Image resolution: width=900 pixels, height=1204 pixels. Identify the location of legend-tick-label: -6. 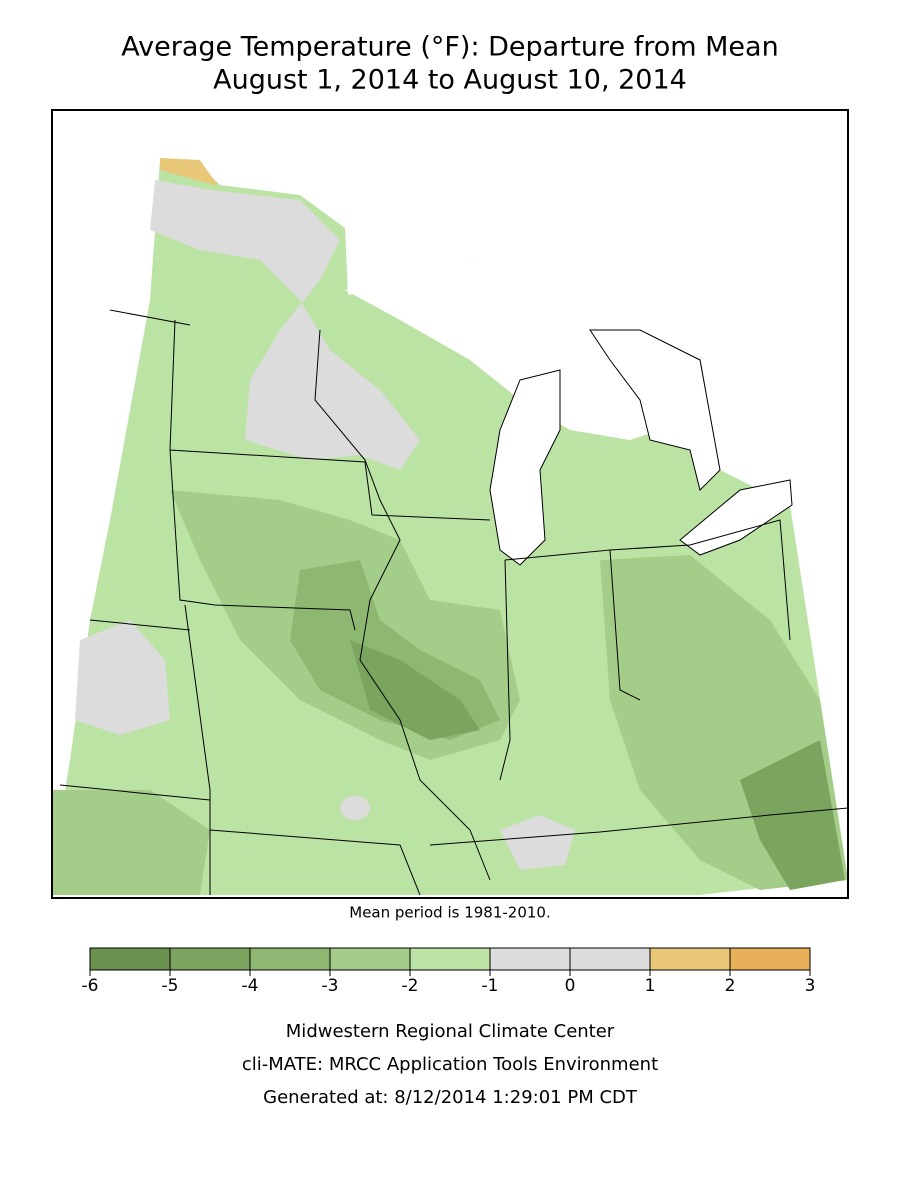
(90, 986).